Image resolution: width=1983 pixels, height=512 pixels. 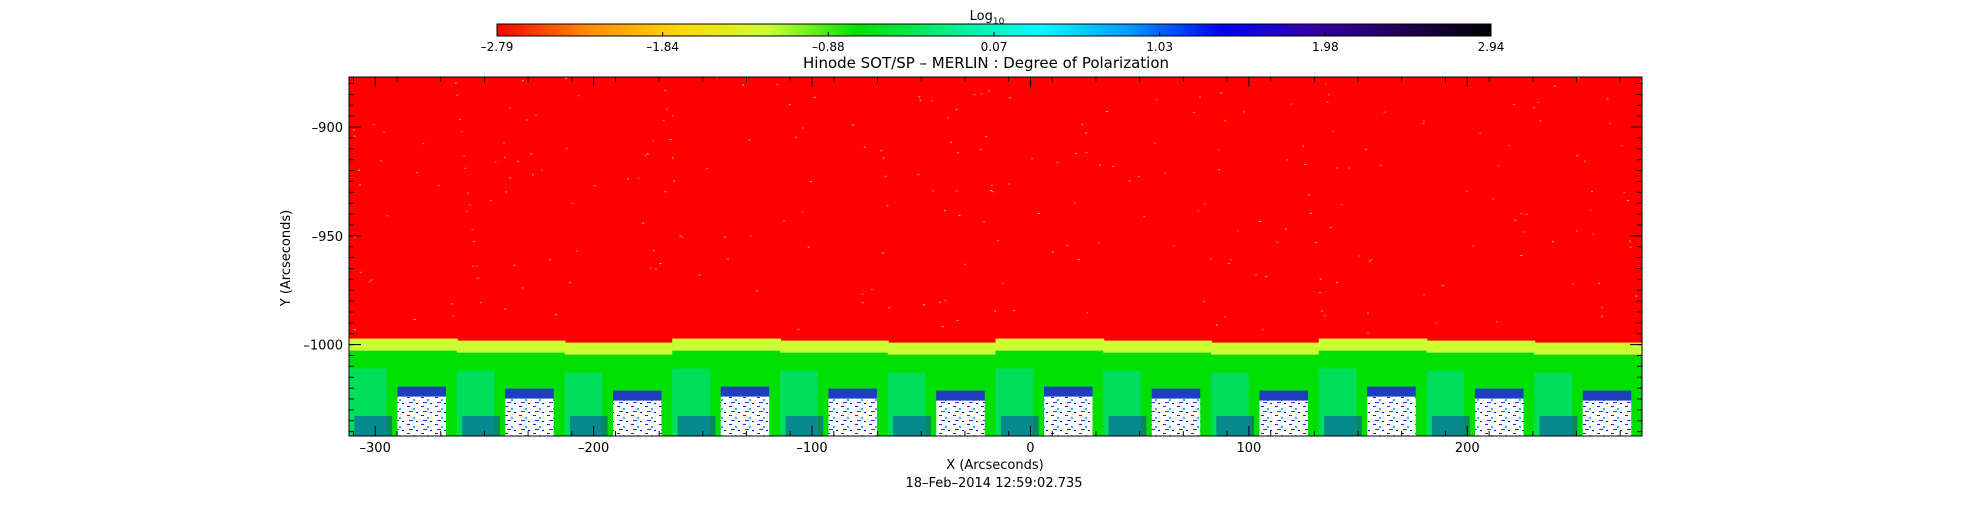 I want to click on heatmap-off-limb-columns, so click(x=995, y=387).